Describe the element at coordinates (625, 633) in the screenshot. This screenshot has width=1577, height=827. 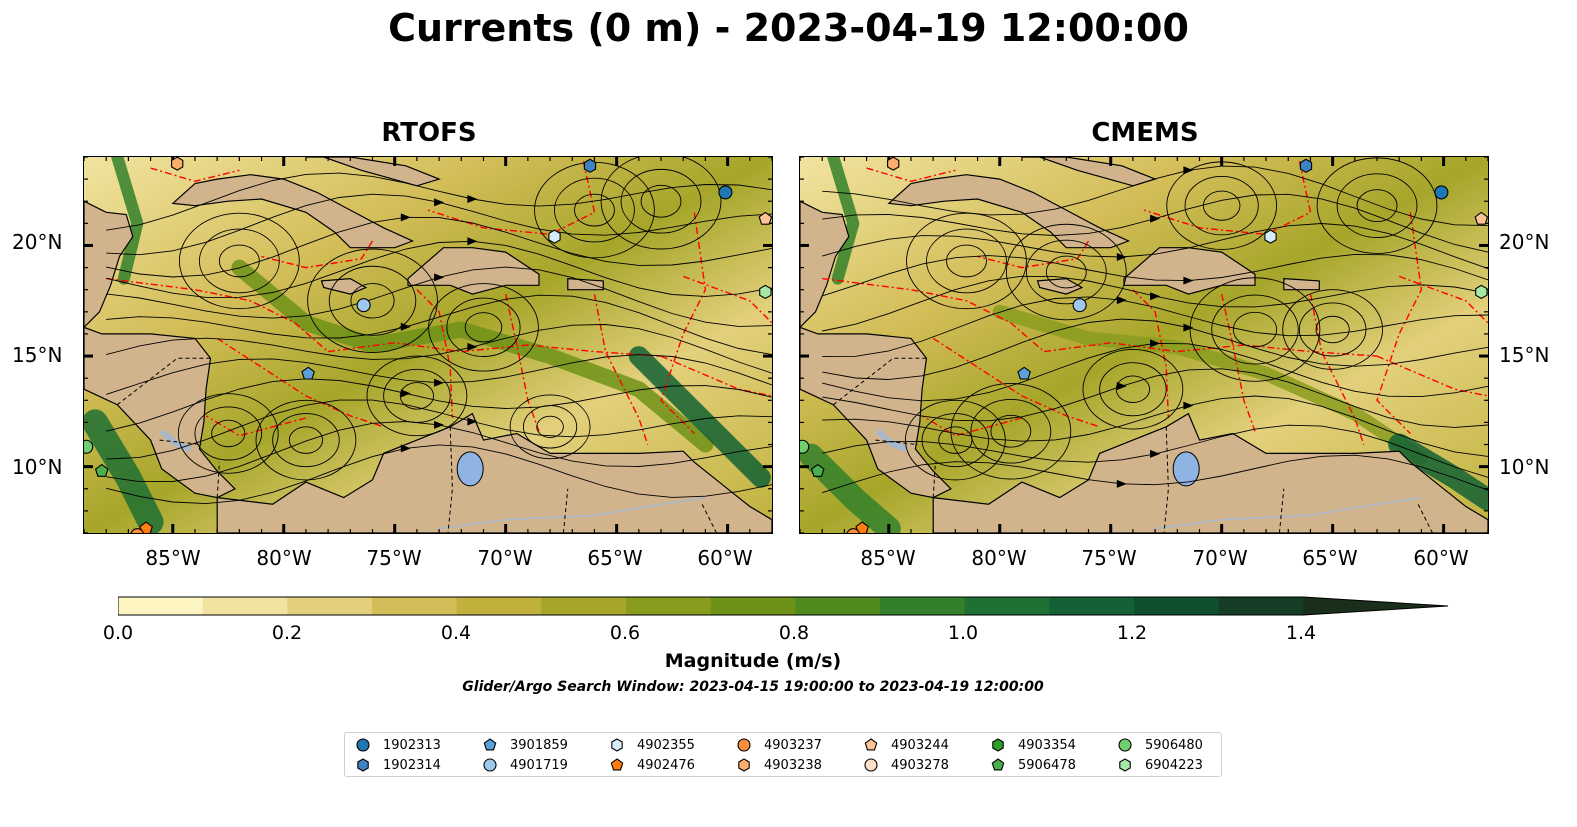
I see `colorbar-tick-label: 0.6` at that location.